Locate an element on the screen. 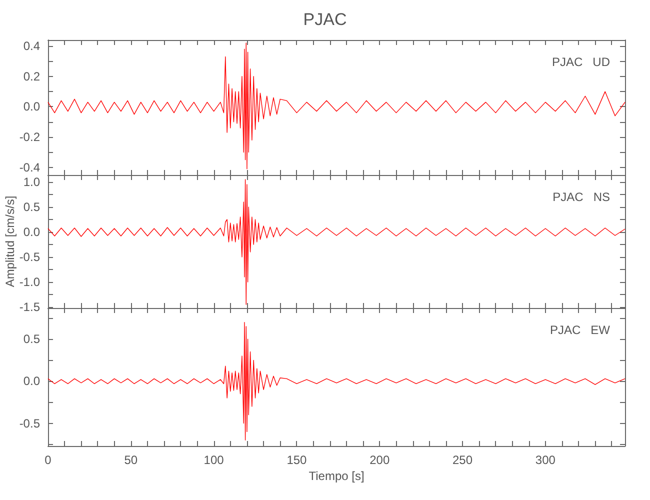 This screenshot has height=500, width=650. x-tick-label: 100 is located at coordinates (214, 460).